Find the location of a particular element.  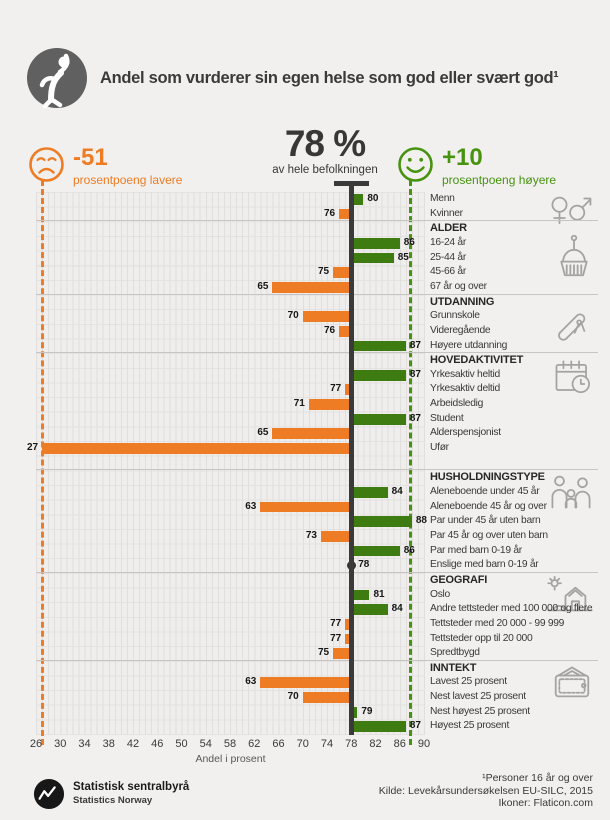

axis-tick-label: 74 is located at coordinates (327, 744).